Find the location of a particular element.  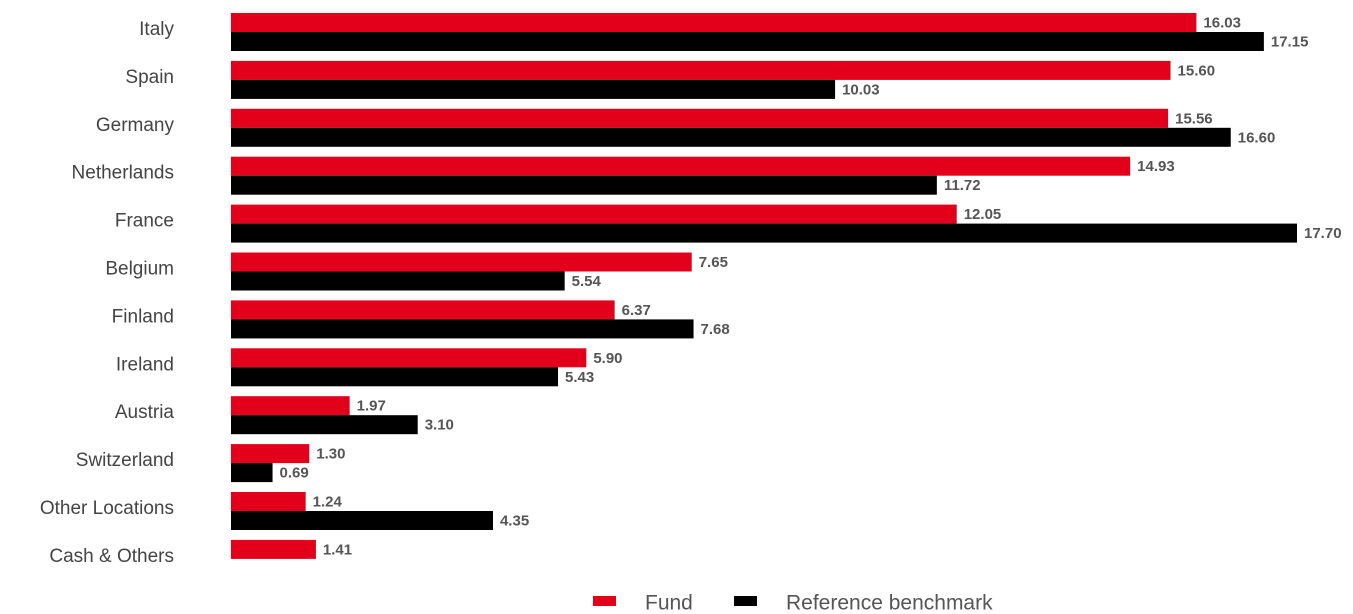

value-label-fund-austria: 1.97 is located at coordinates (371, 406).